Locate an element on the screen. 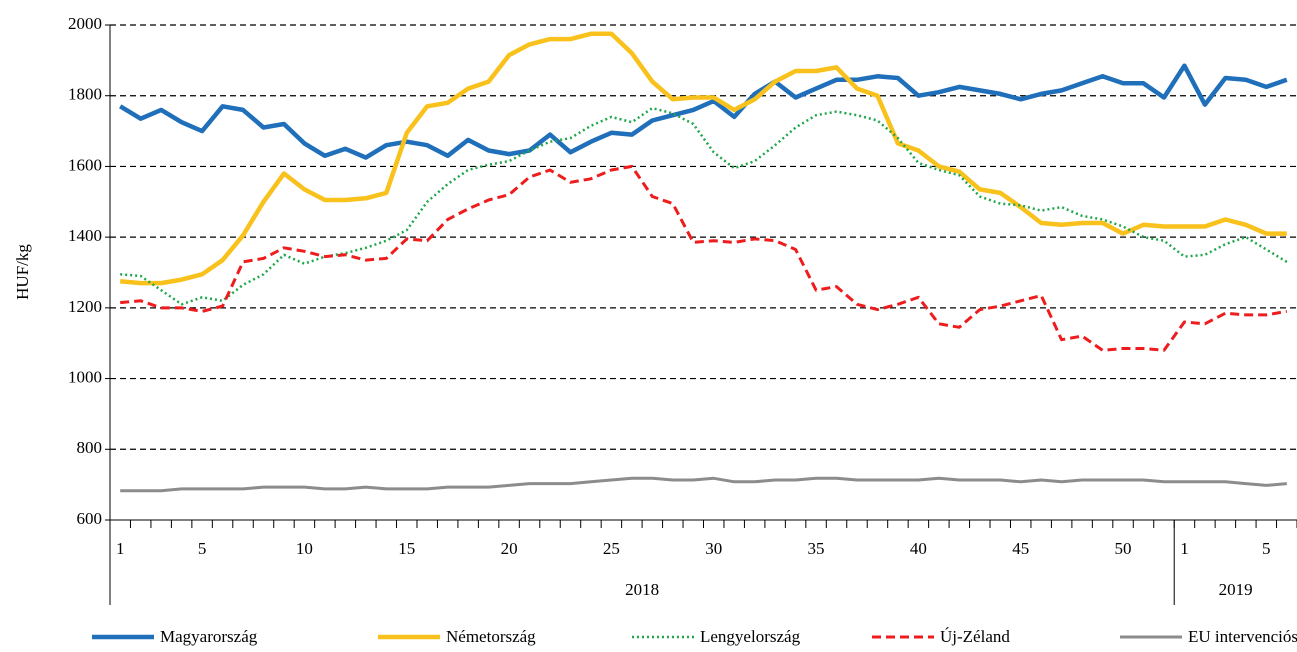 Image resolution: width=1297 pixels, height=652 pixels. x-tick-label: 40 is located at coordinates (918, 548).